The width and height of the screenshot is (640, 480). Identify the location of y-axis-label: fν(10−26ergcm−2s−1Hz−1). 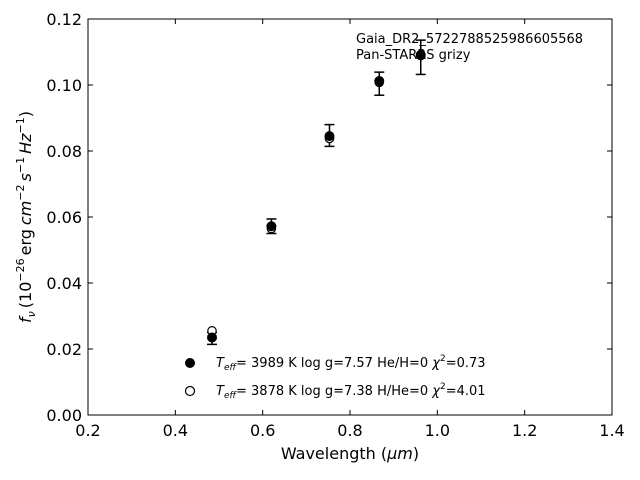
(26, 217).